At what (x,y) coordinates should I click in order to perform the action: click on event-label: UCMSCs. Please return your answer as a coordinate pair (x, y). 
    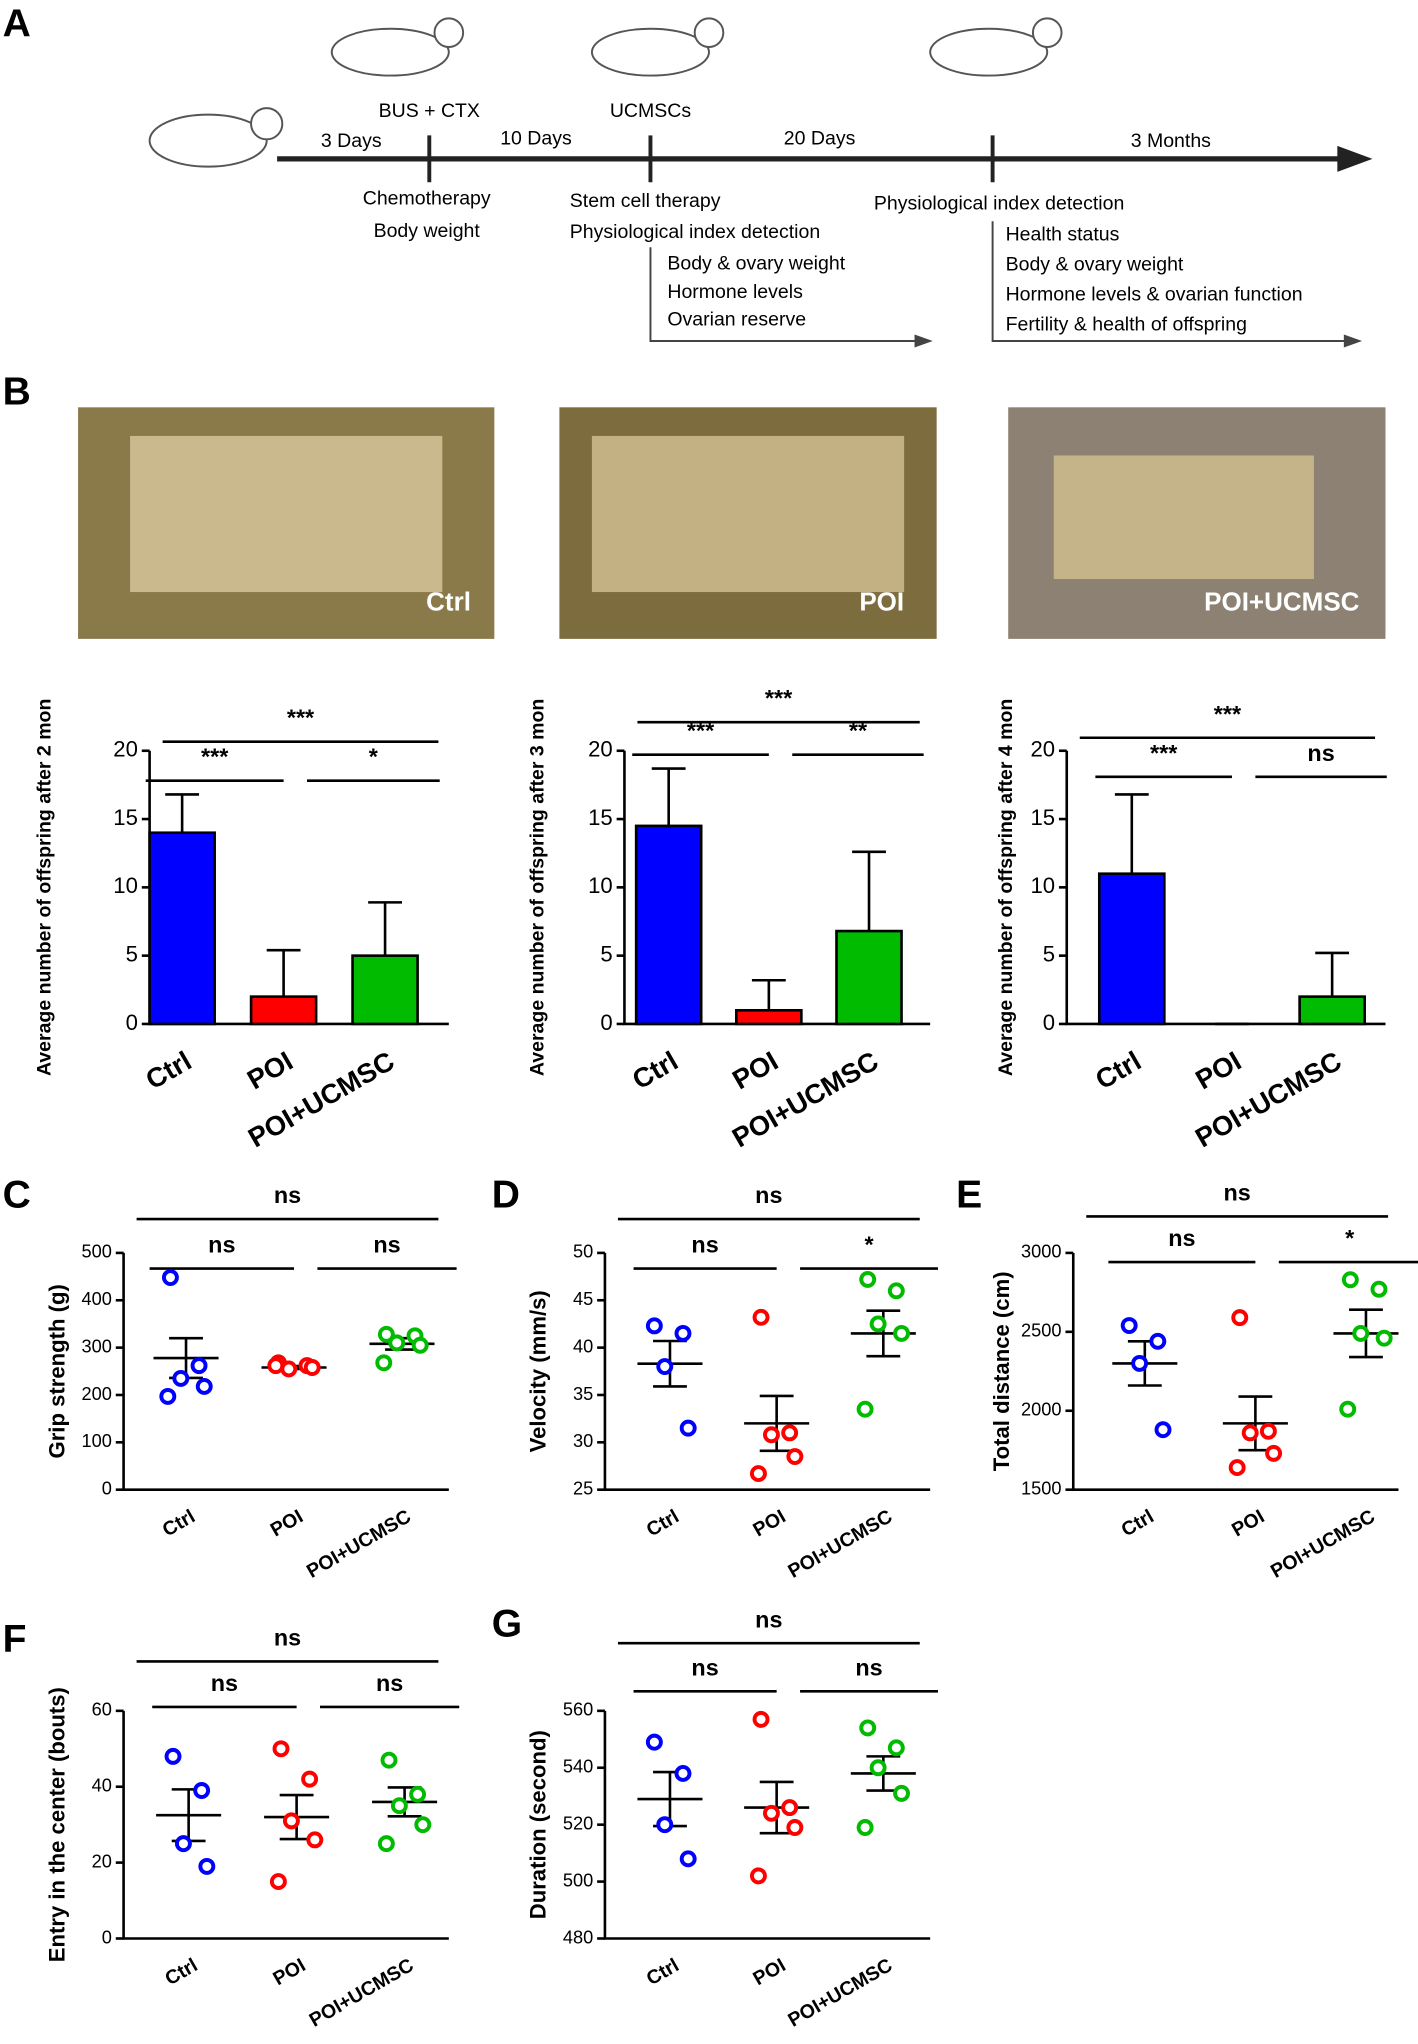
    Looking at the image, I should click on (650, 111).